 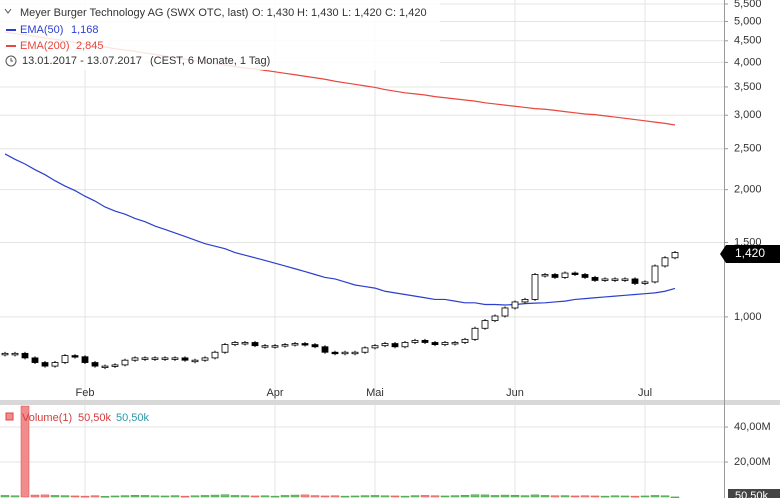 I want to click on last-price-tag, so click(x=753, y=254).